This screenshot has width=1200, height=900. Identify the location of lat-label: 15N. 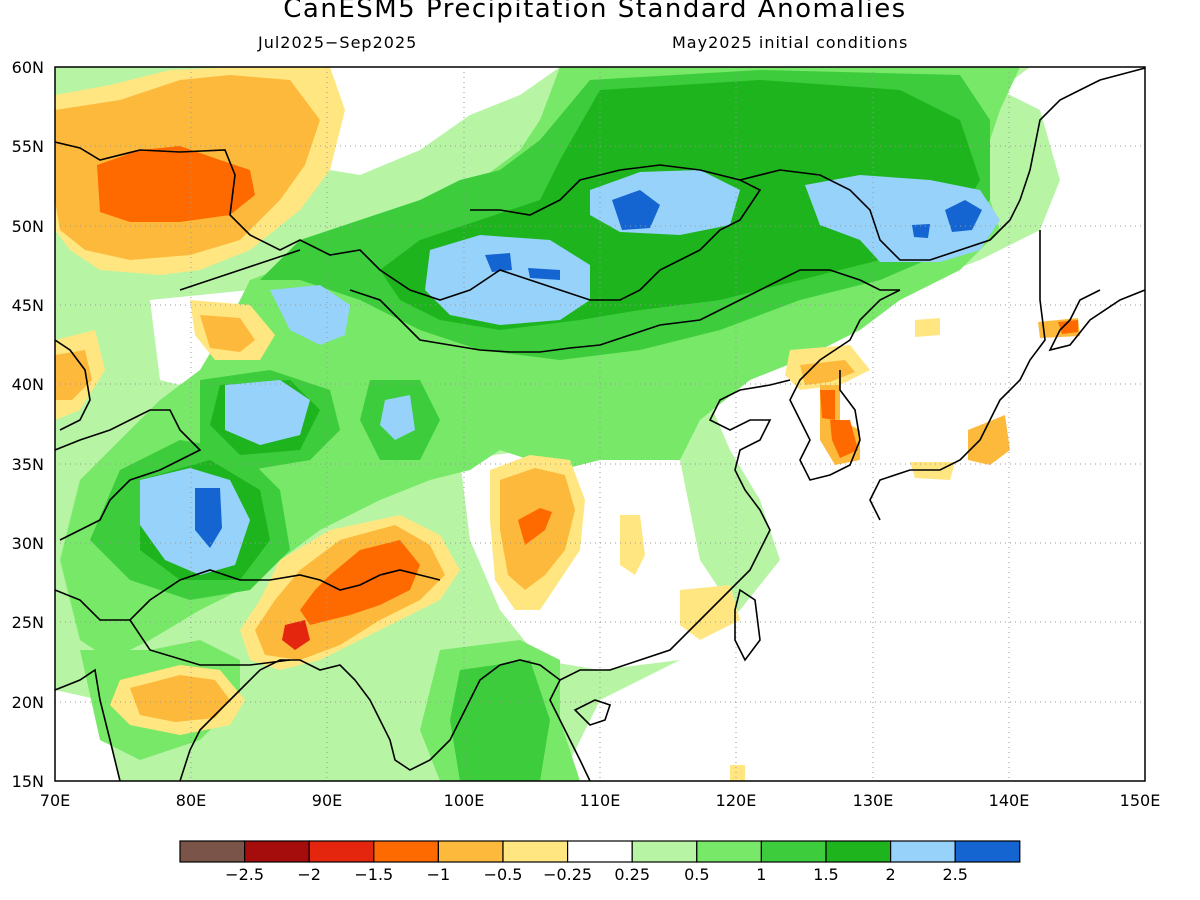
(28, 781).